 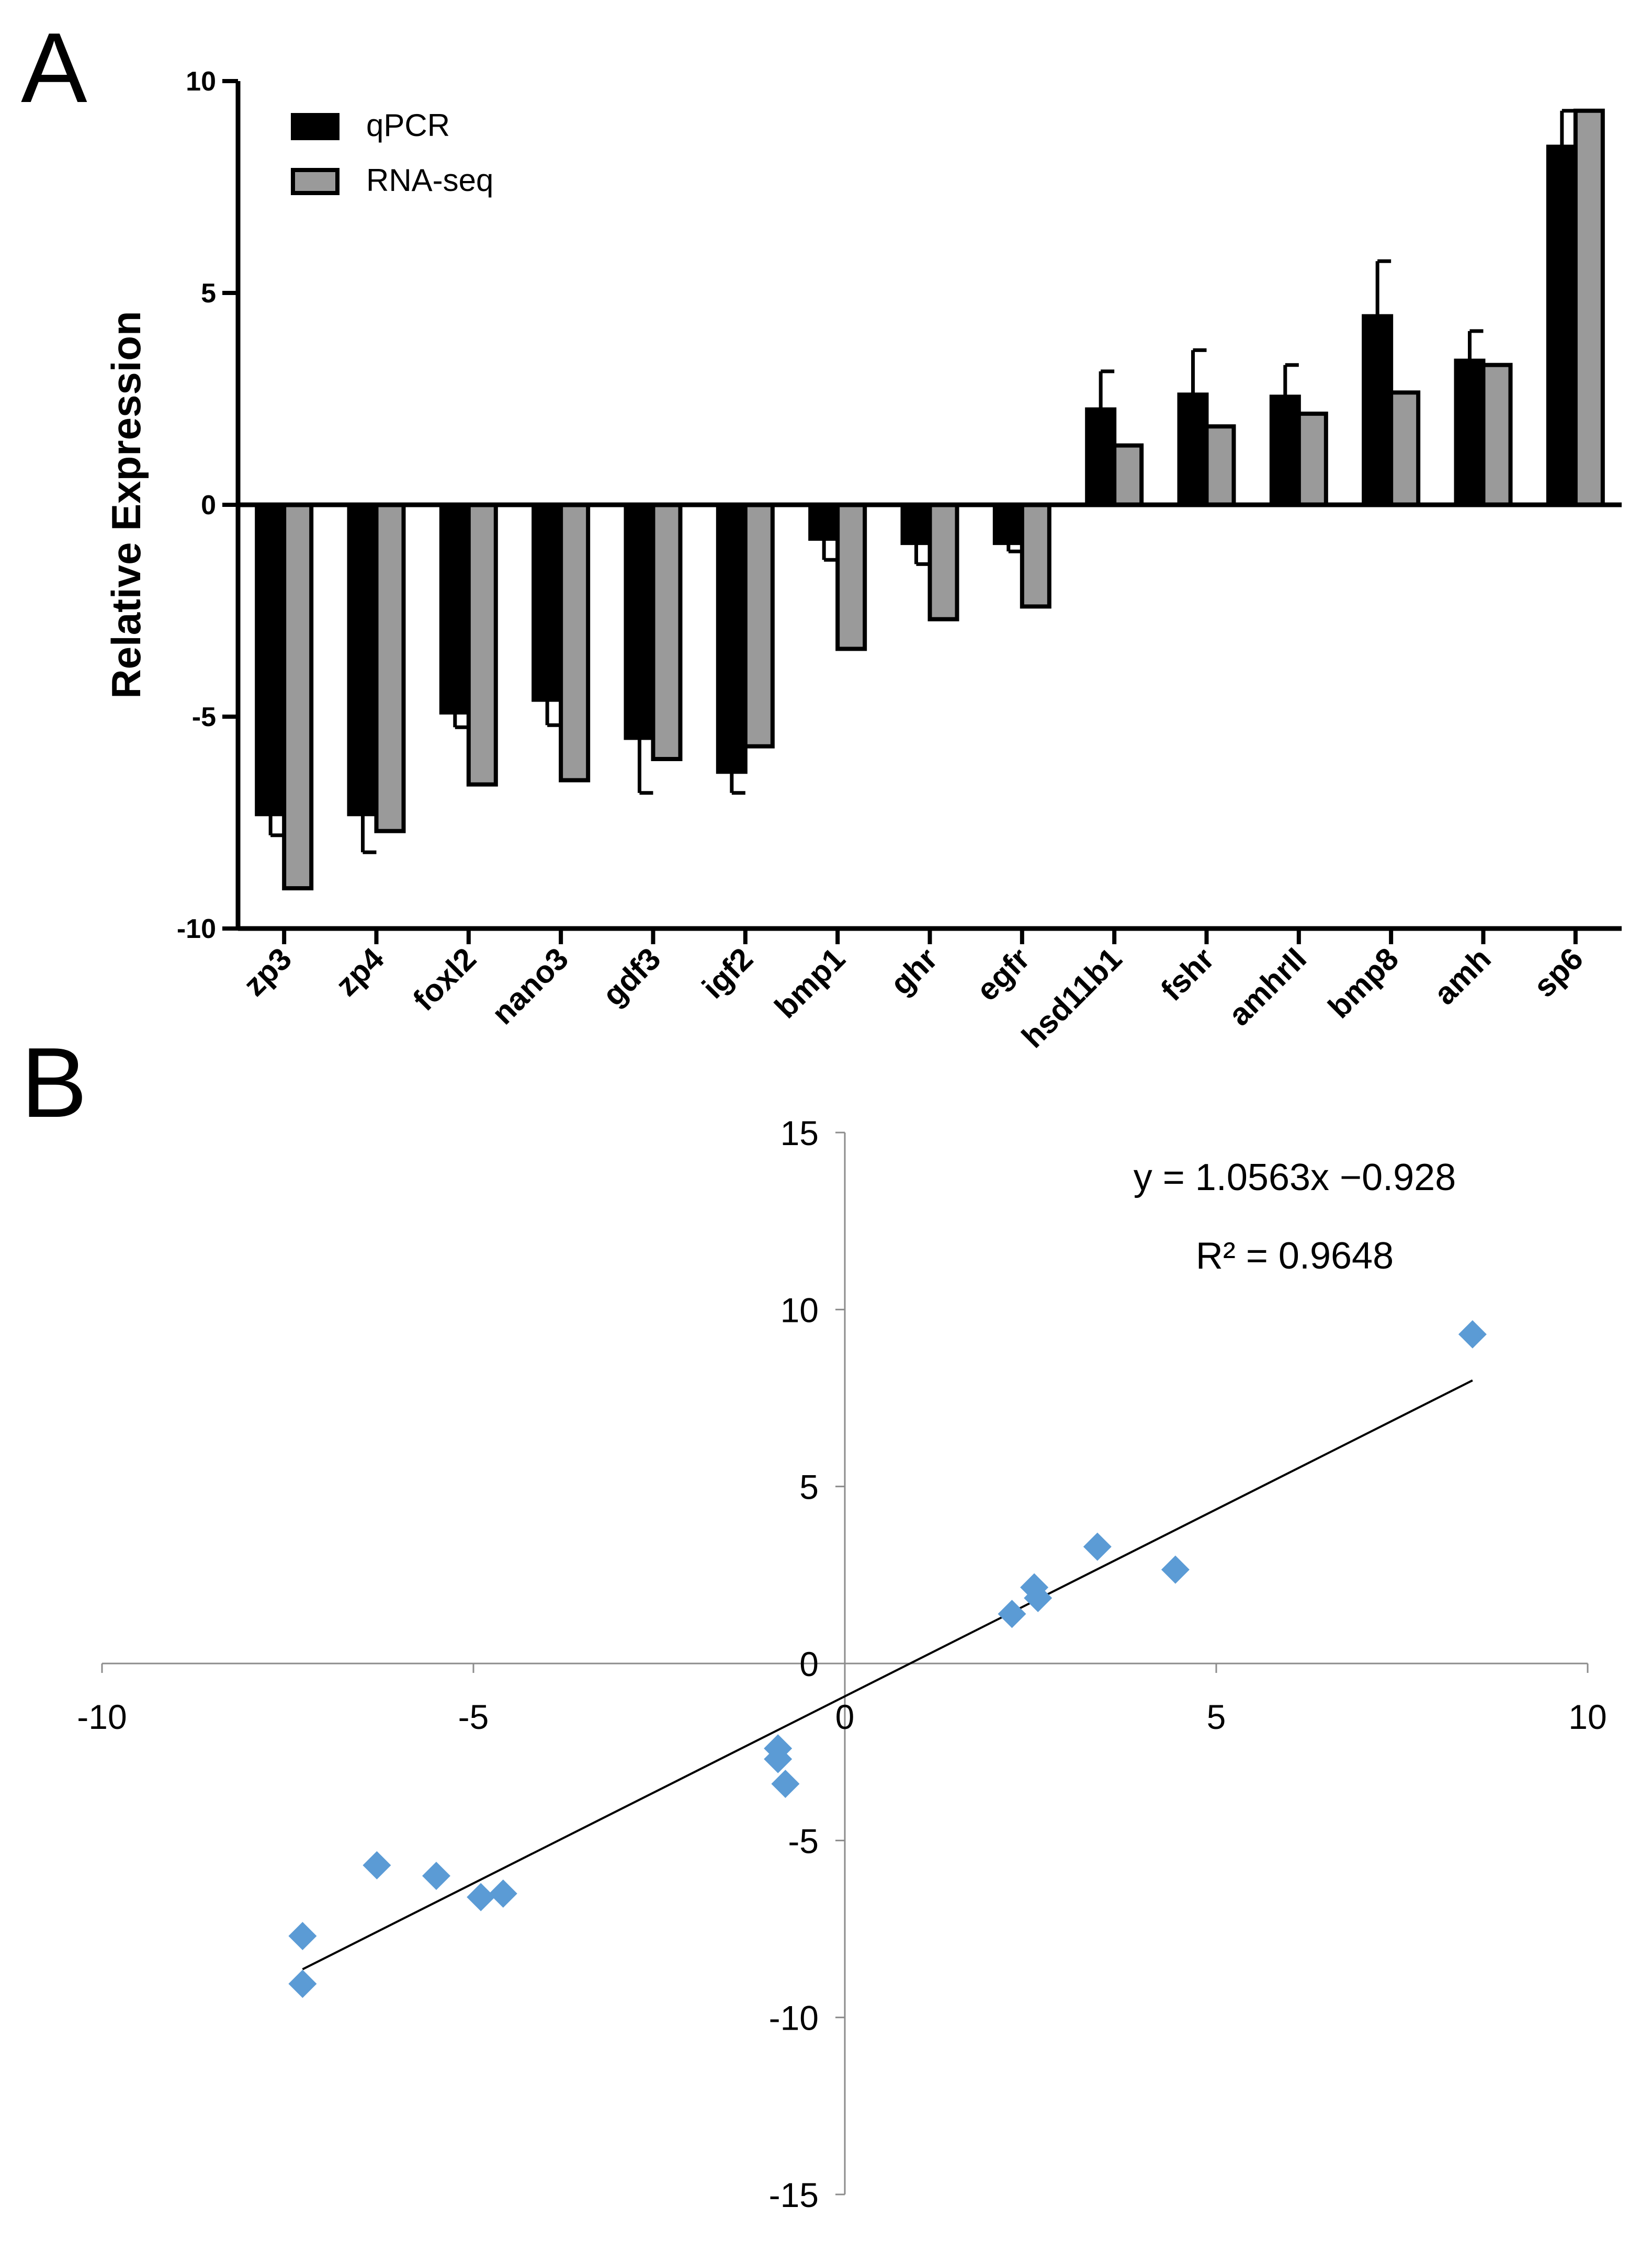 I want to click on category-label-amh: amh, so click(x=1463, y=977).